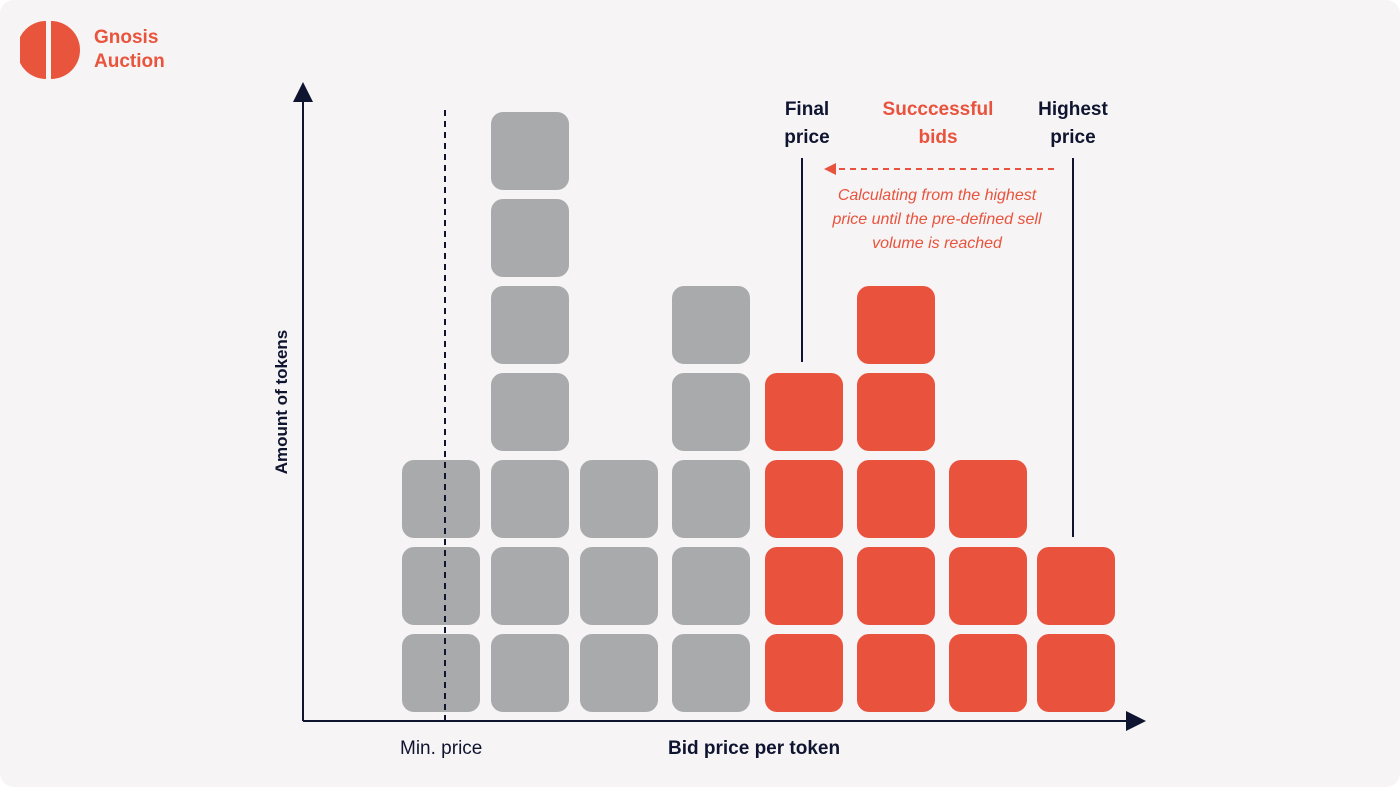 The width and height of the screenshot is (1400, 787). Describe the element at coordinates (126, 37) in the screenshot. I see `brand-name-line1: Gnosis` at that location.